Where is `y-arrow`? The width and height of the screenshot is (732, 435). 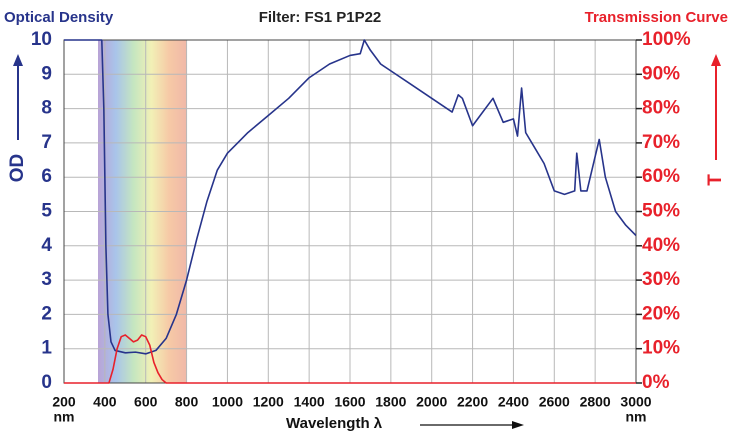 y-arrow is located at coordinates (18, 97).